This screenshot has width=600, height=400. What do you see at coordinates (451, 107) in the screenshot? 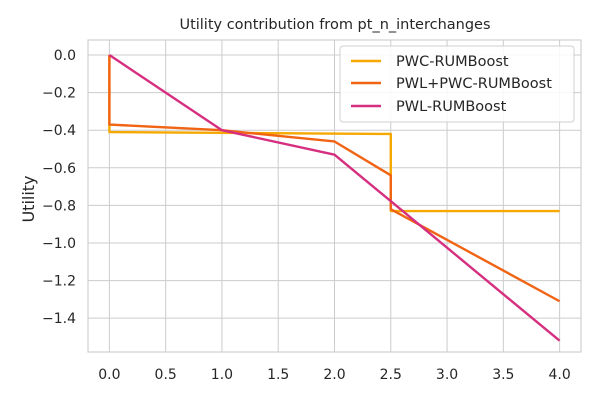
I see `legend-label: PWL-RUMBoost` at bounding box center [451, 107].